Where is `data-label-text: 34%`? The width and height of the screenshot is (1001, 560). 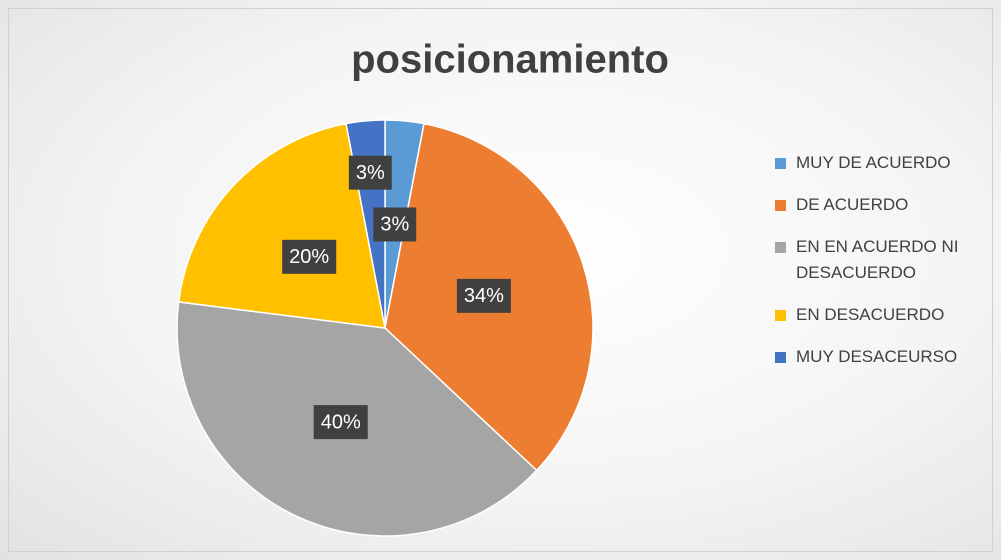
data-label-text: 34% is located at coordinates (484, 296).